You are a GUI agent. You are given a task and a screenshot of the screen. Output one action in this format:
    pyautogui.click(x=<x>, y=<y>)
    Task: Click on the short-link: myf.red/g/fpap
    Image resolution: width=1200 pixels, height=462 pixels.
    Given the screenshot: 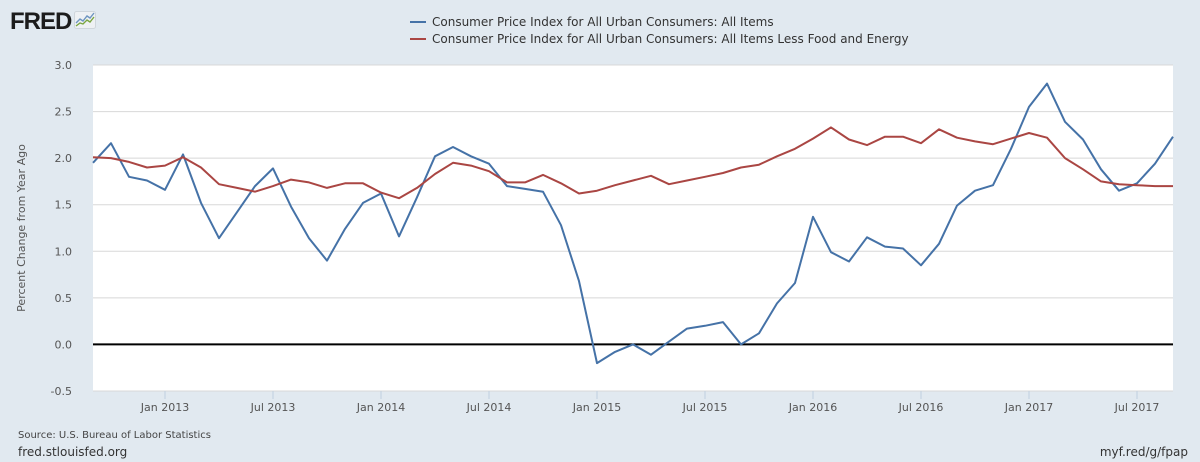 What is the action you would take?
    pyautogui.click(x=1143, y=452)
    